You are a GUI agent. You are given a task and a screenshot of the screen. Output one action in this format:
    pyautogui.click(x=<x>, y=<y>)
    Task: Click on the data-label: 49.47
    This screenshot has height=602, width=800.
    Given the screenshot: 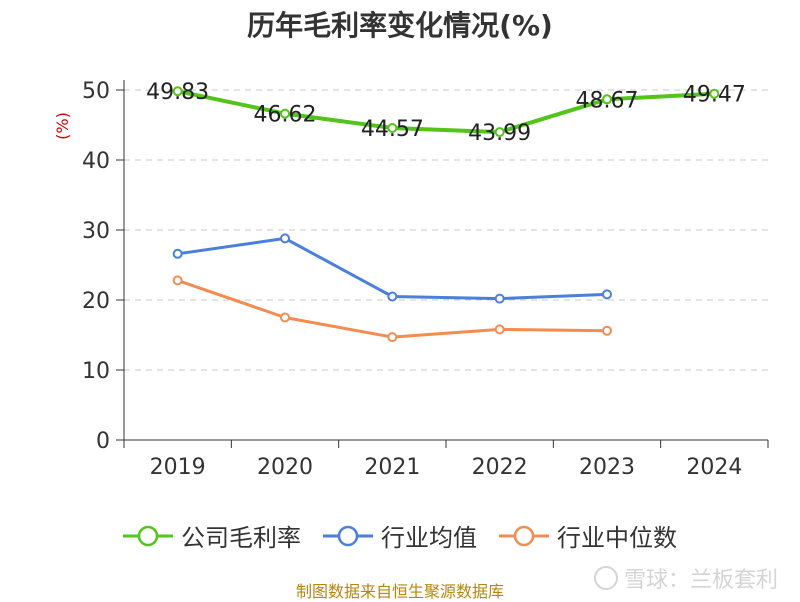 What is the action you would take?
    pyautogui.click(x=714, y=95)
    